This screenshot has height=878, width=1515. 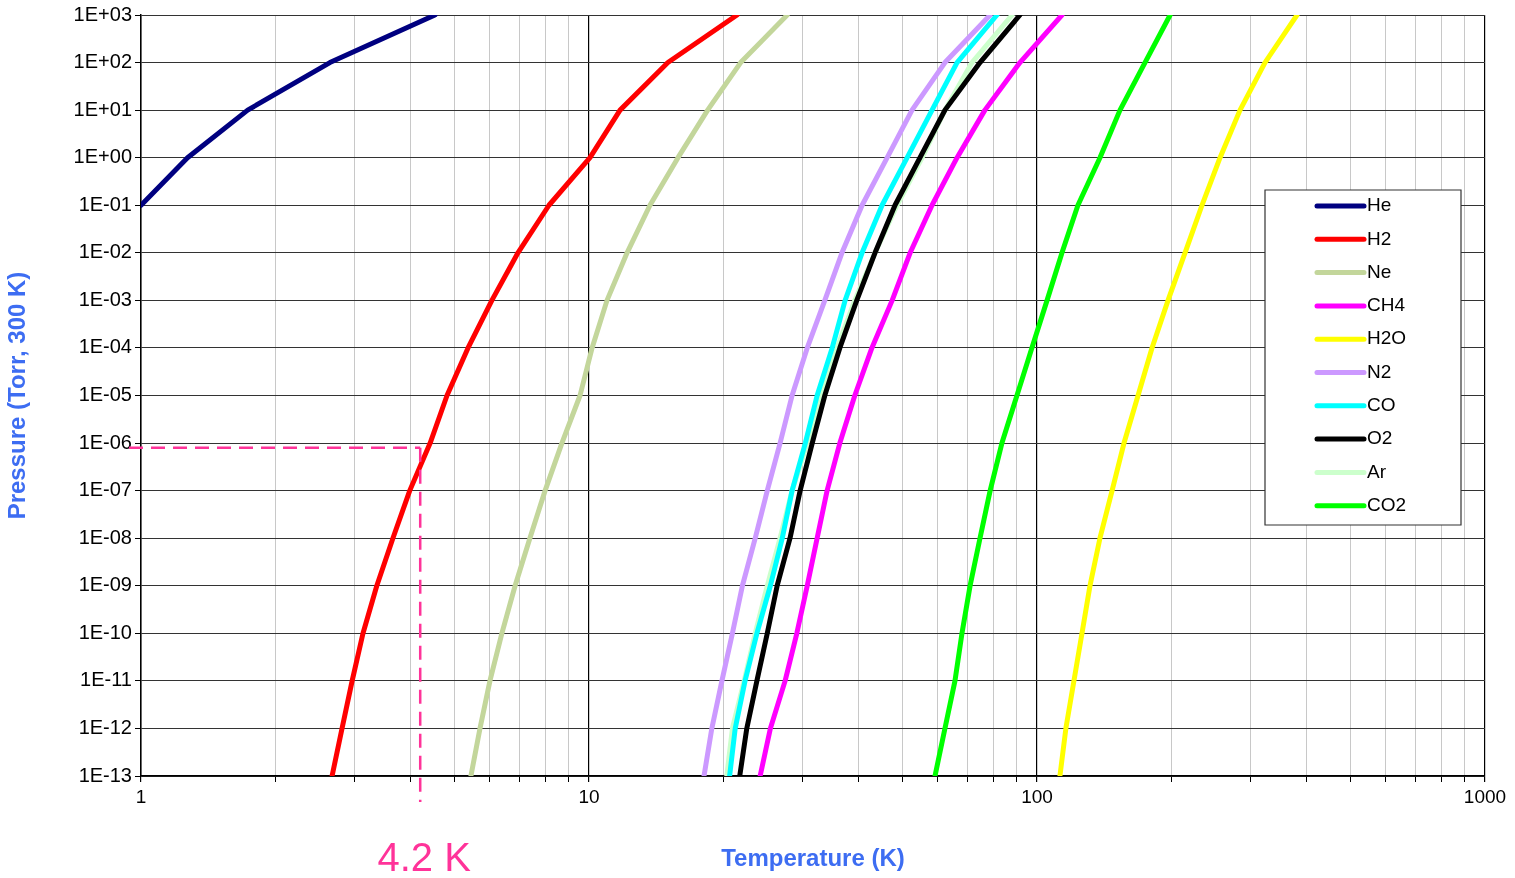 What do you see at coordinates (106, 679) in the screenshot?
I see `y-tick-label: 1E-11` at bounding box center [106, 679].